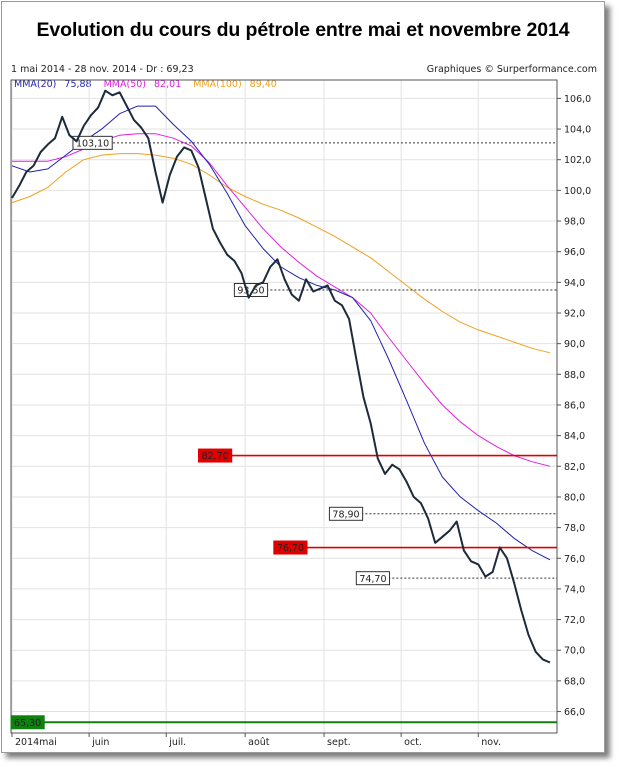  Describe the element at coordinates (491, 742) in the screenshot. I see `x-tick-label: nov.` at that location.